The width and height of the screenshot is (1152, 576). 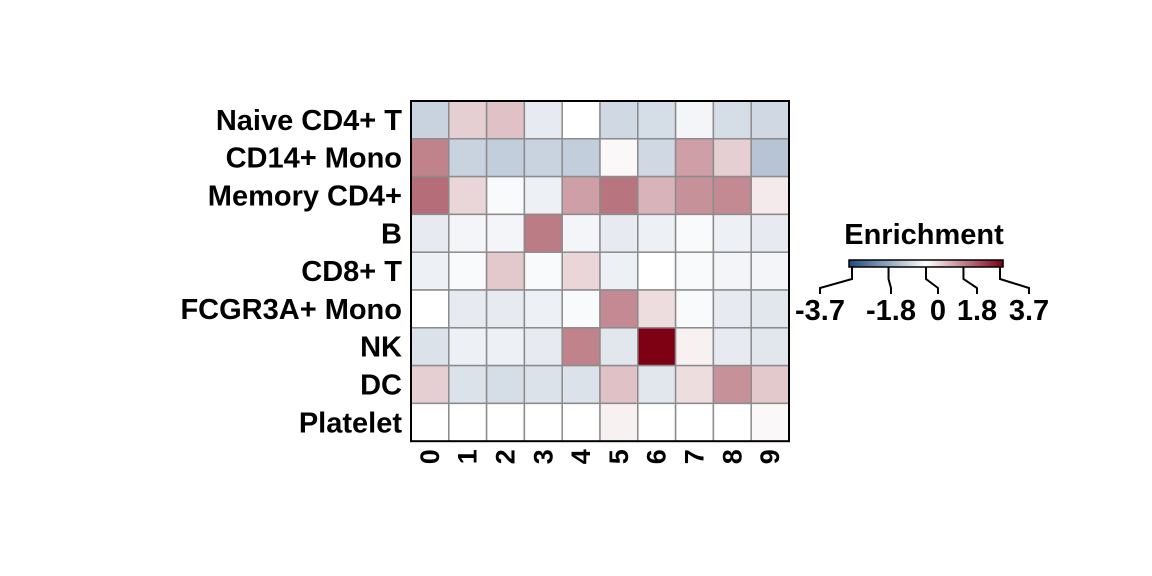 I want to click on legend-title: Enrichment, so click(x=924, y=235).